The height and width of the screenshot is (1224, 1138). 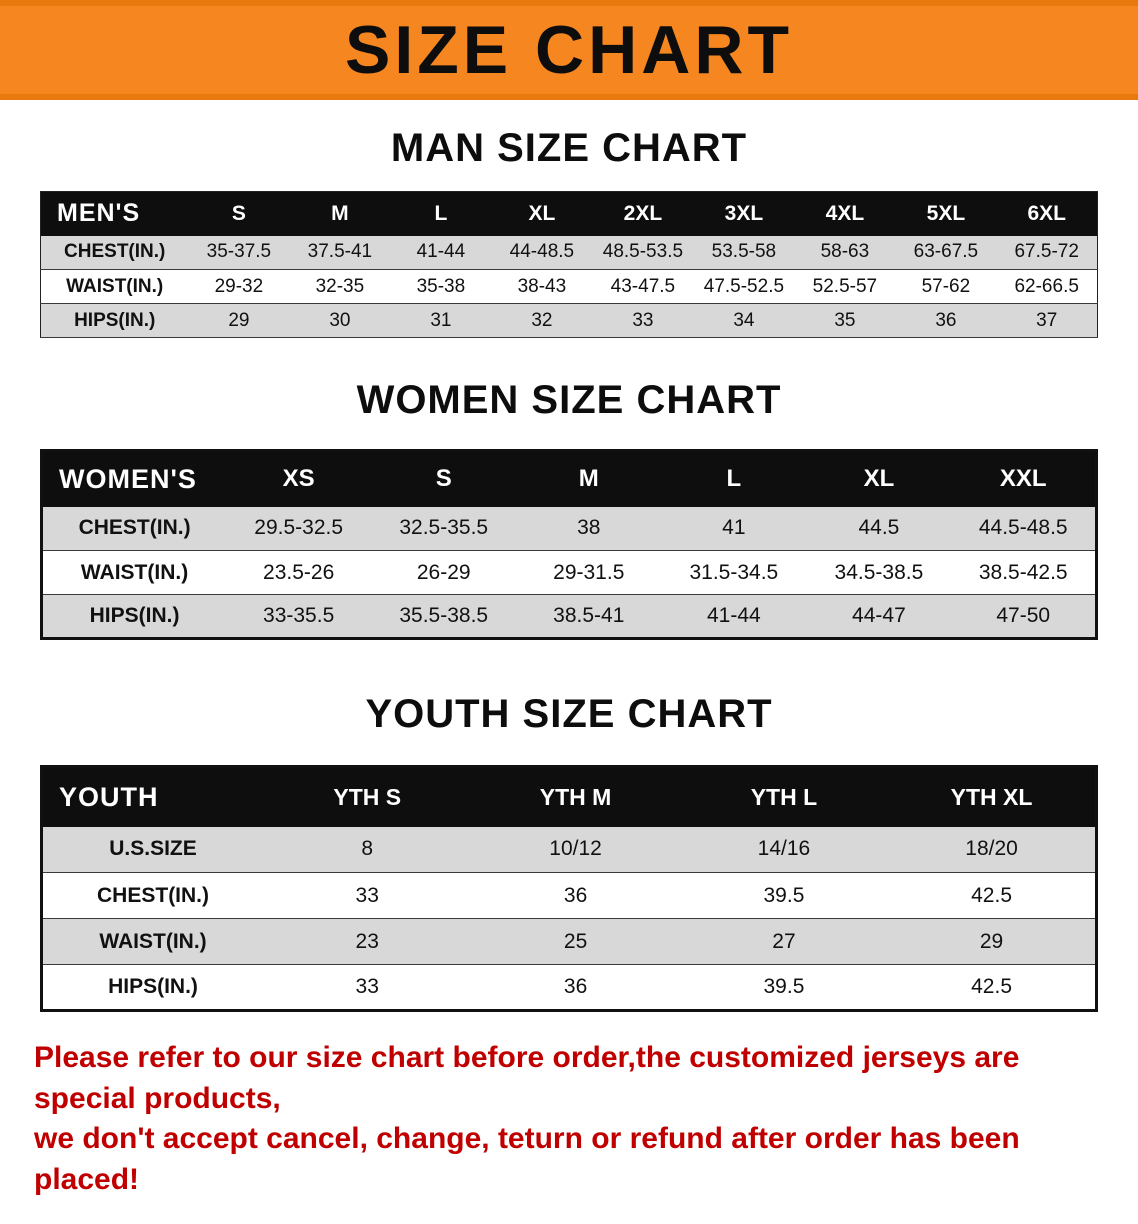 I want to click on men-hips-row: HIPS(IN.) 29 30 31 32 33 34 35 36 37, so click(x=569, y=320).